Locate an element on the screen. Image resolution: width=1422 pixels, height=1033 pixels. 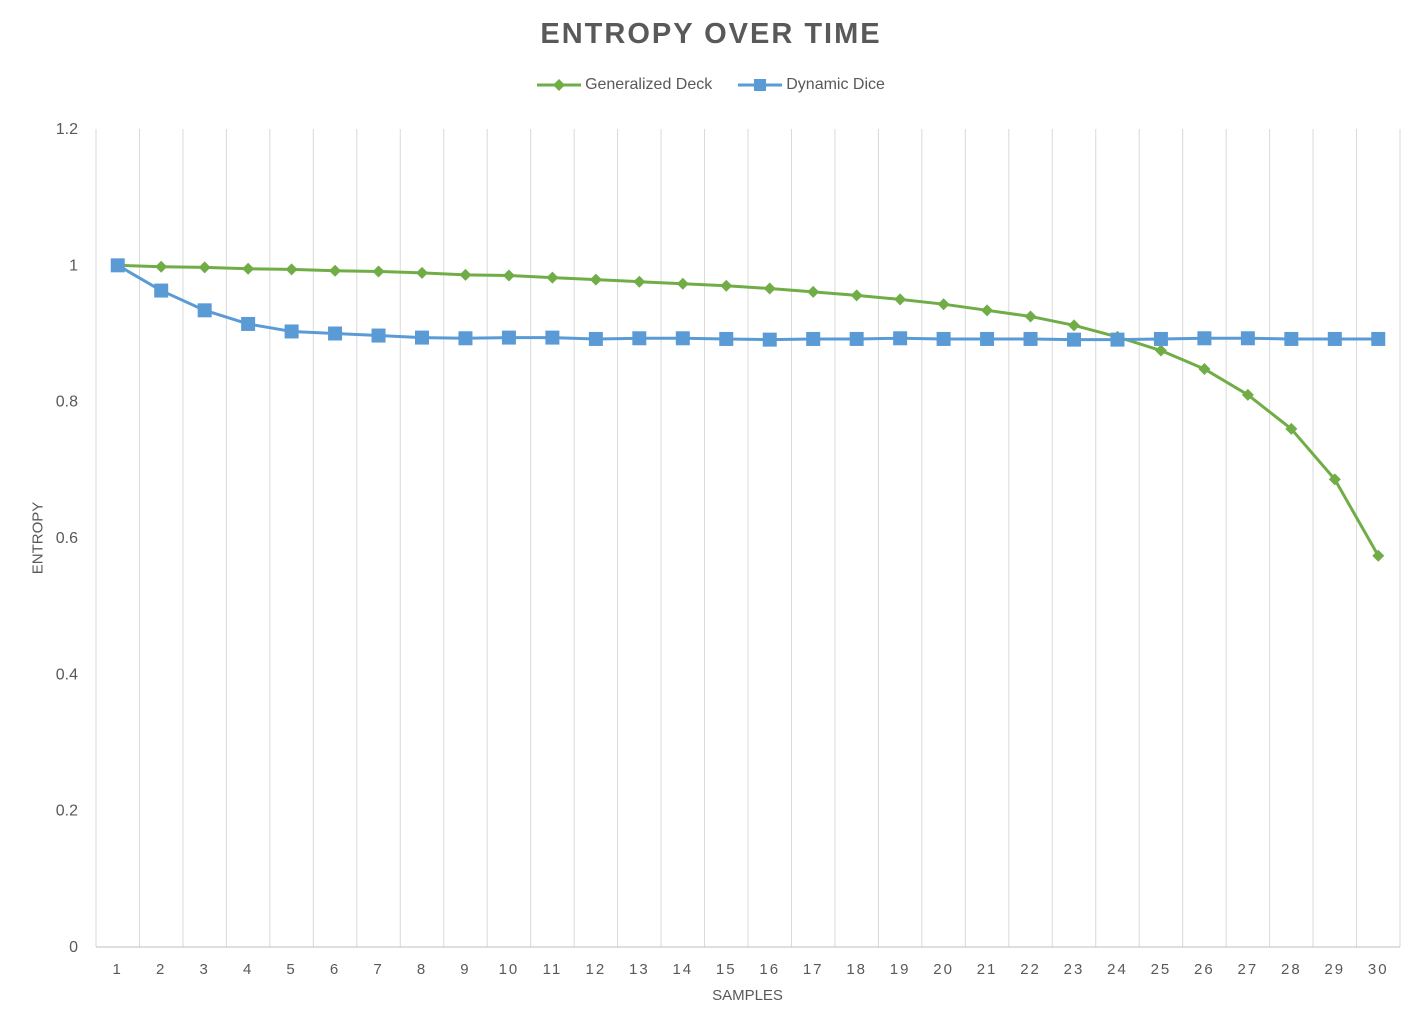
x-tick-label: 4 is located at coordinates (248, 969).